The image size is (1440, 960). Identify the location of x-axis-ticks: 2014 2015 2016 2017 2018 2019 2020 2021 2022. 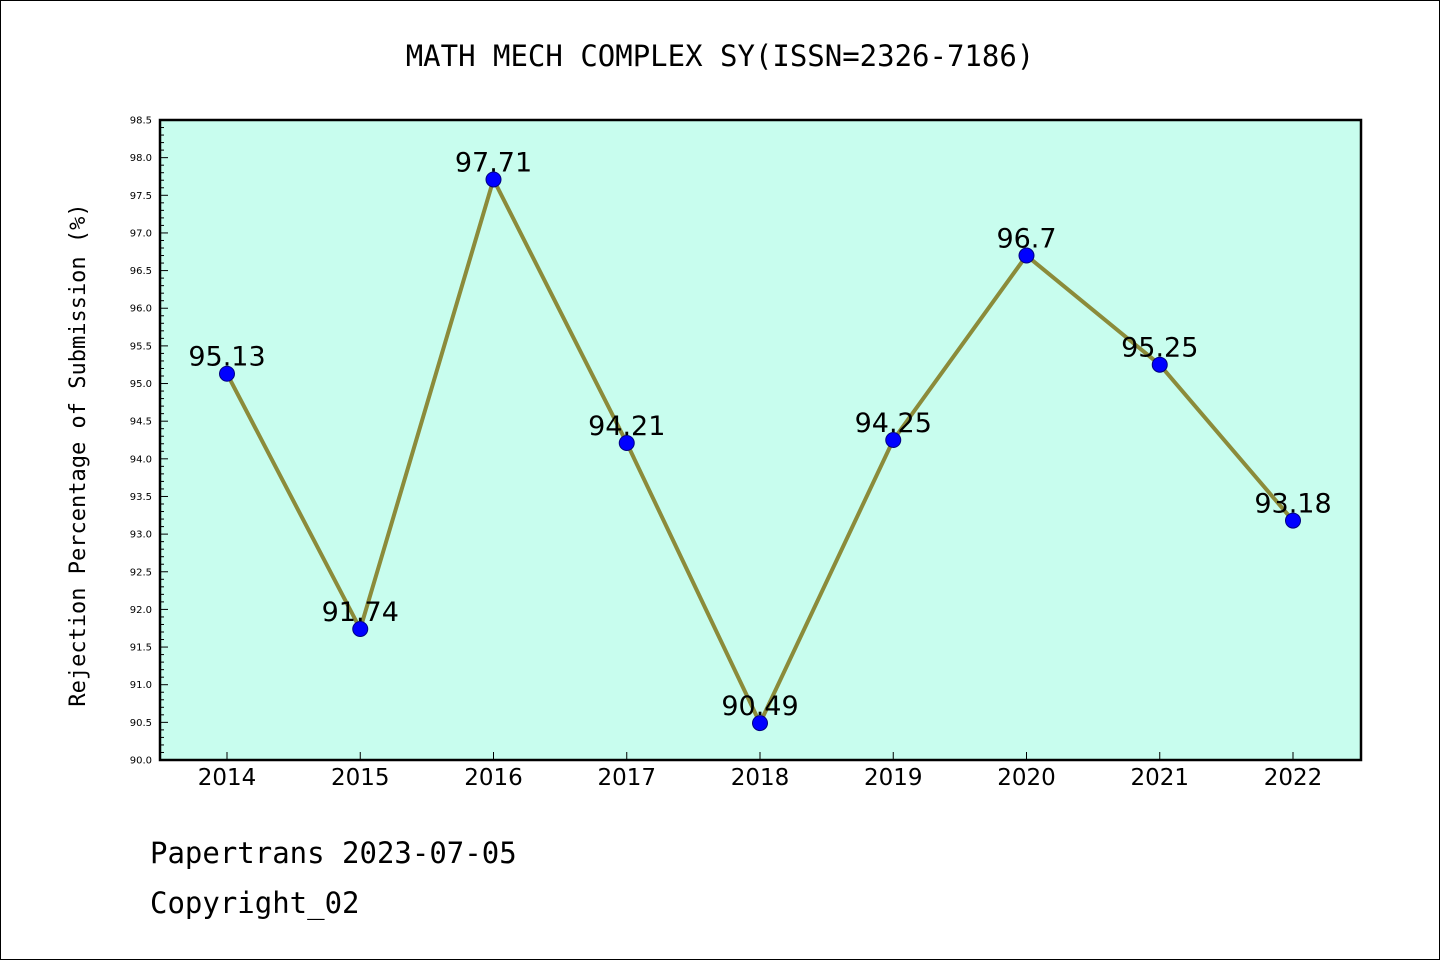
(760, 771).